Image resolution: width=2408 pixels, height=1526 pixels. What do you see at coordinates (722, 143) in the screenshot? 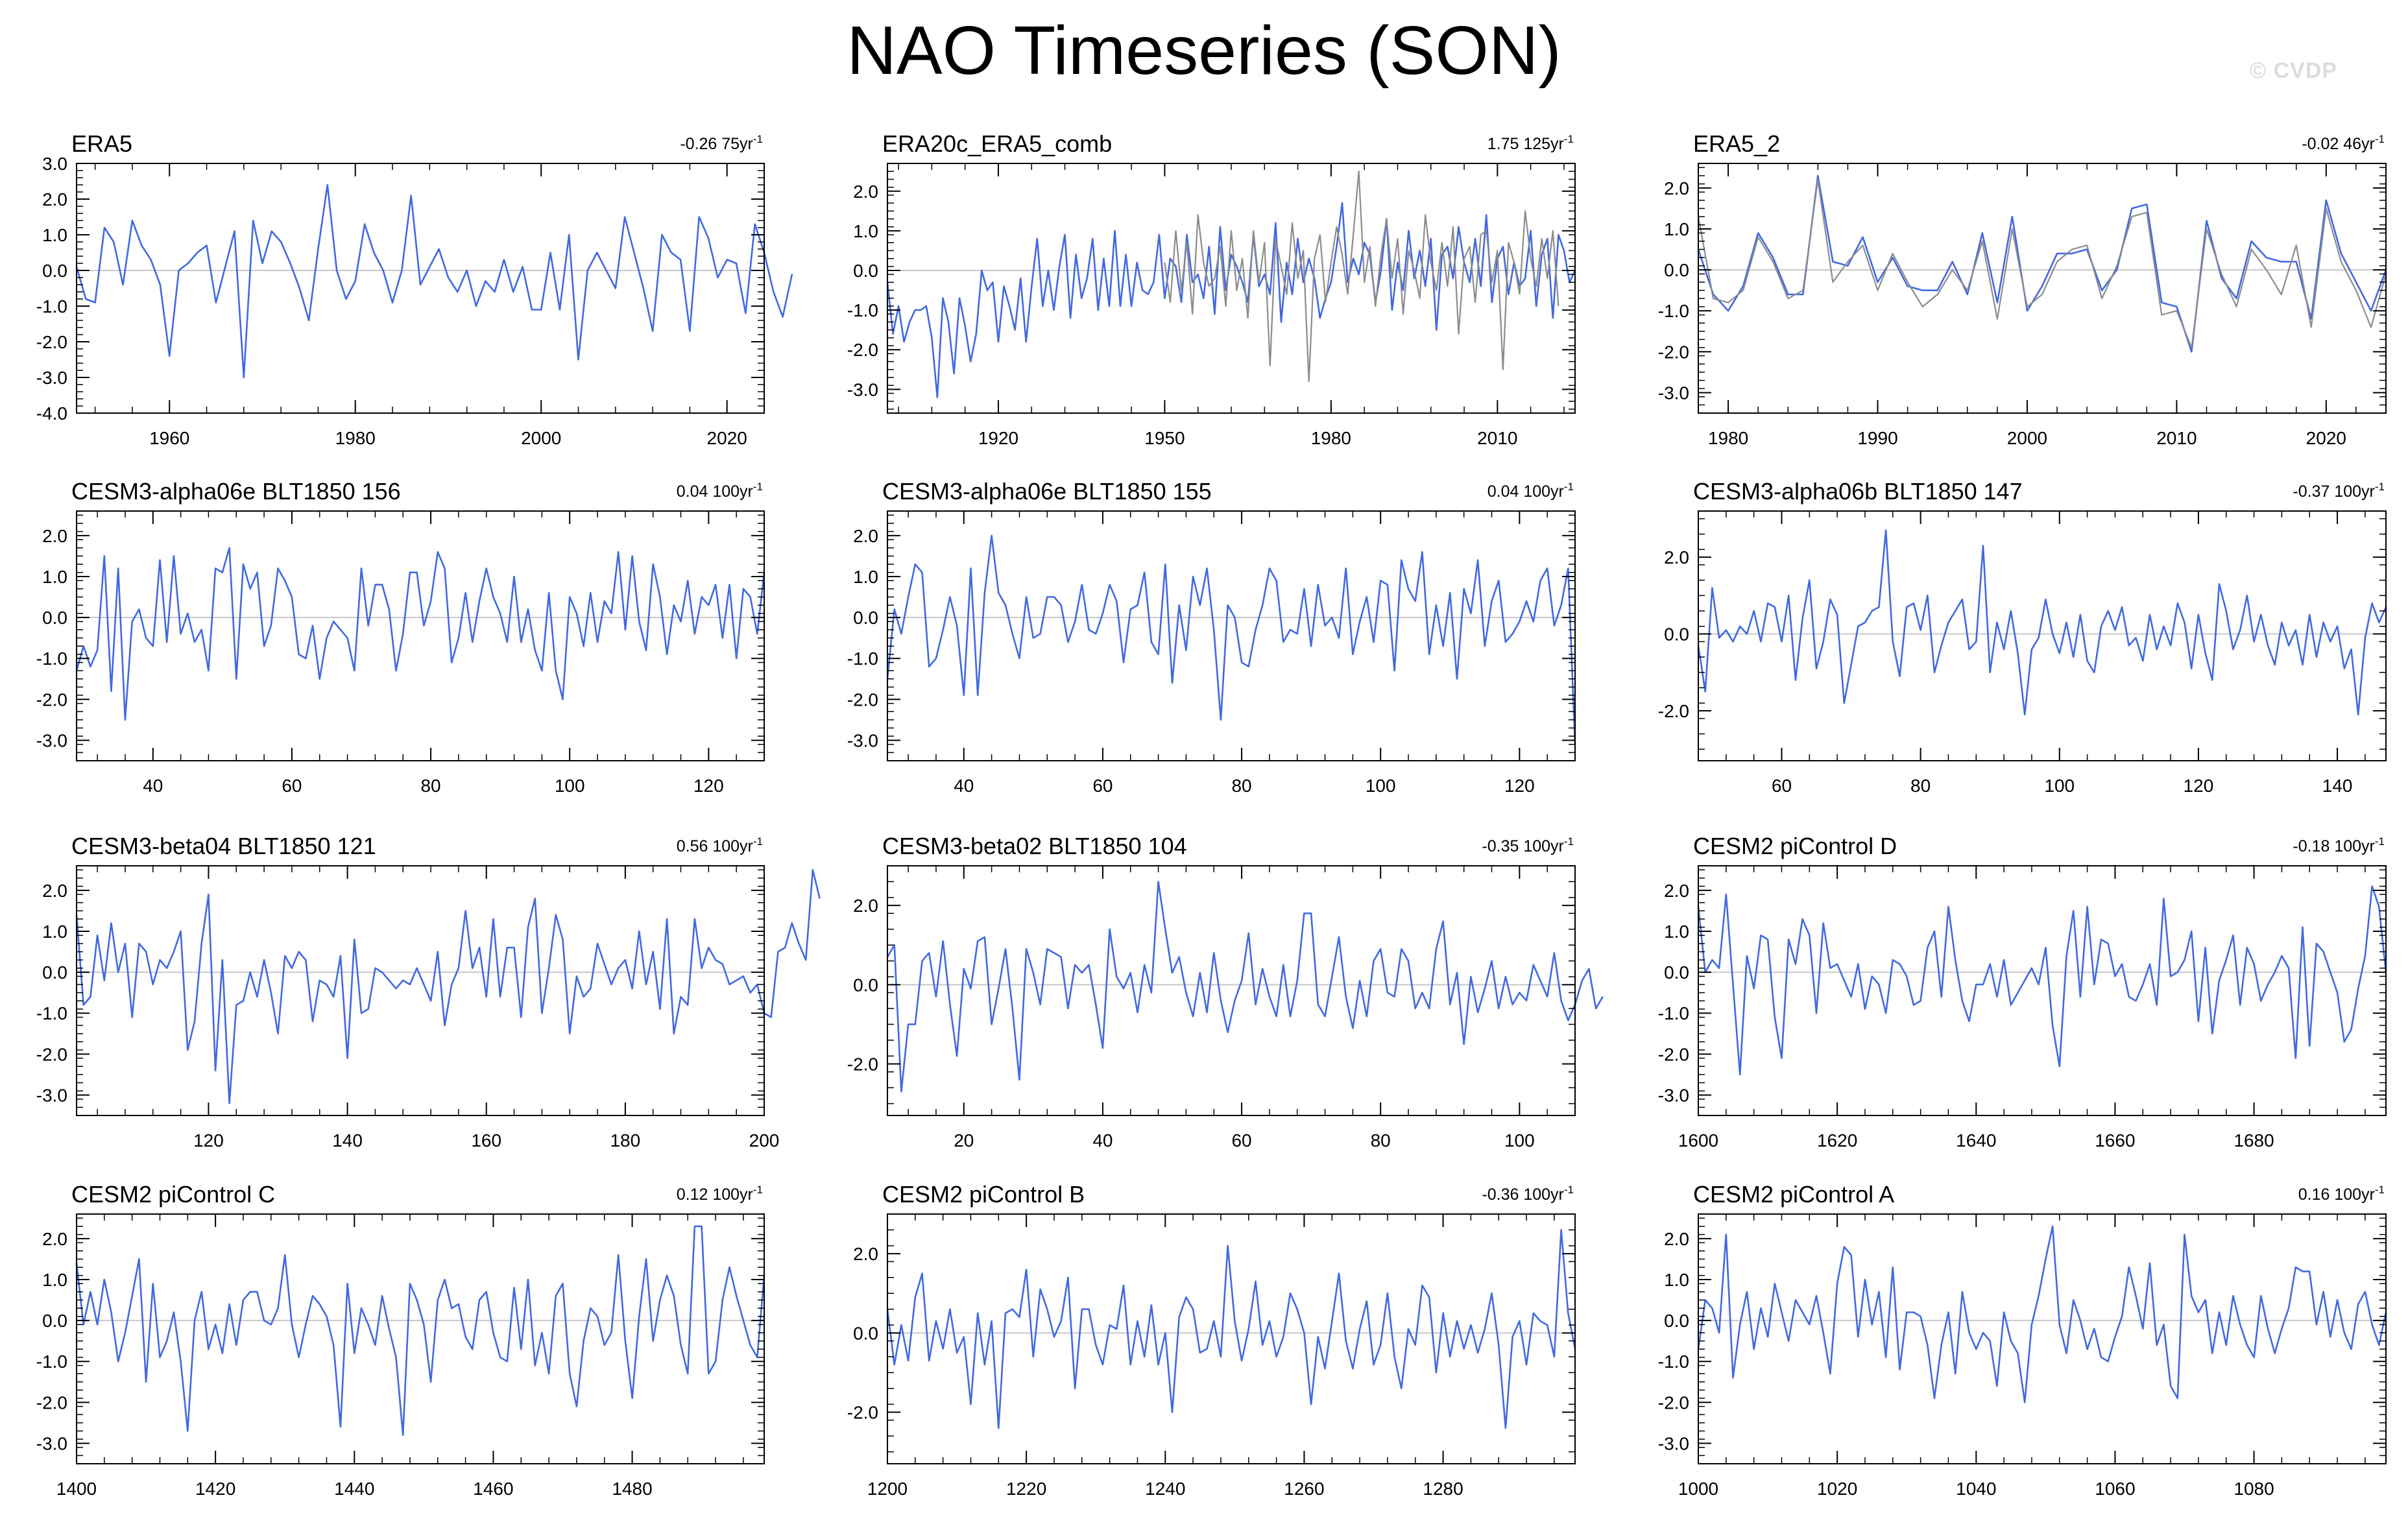
I see `trend-label: -0.26 75yr-1` at bounding box center [722, 143].